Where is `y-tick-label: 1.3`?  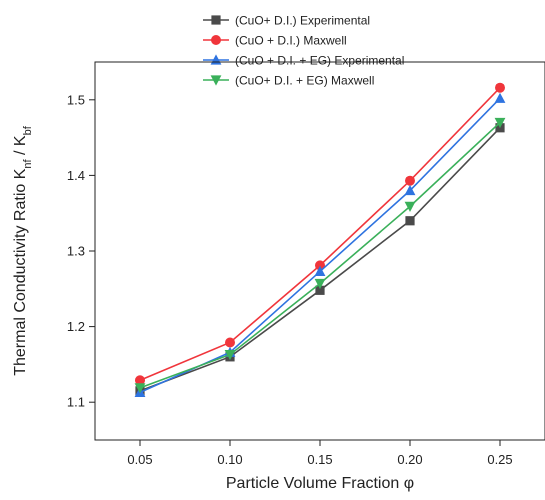
y-tick-label: 1.3 is located at coordinates (76, 251).